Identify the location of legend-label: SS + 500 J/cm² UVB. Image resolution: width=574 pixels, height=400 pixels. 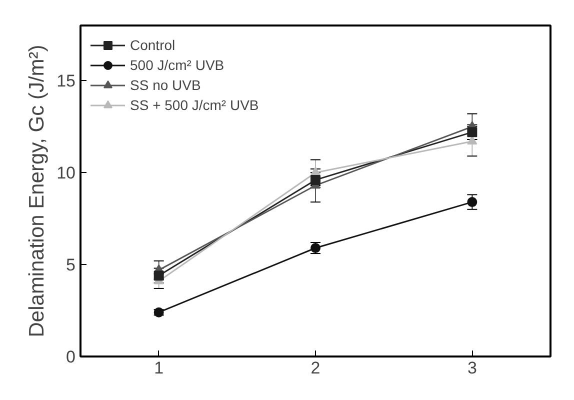
(194, 105).